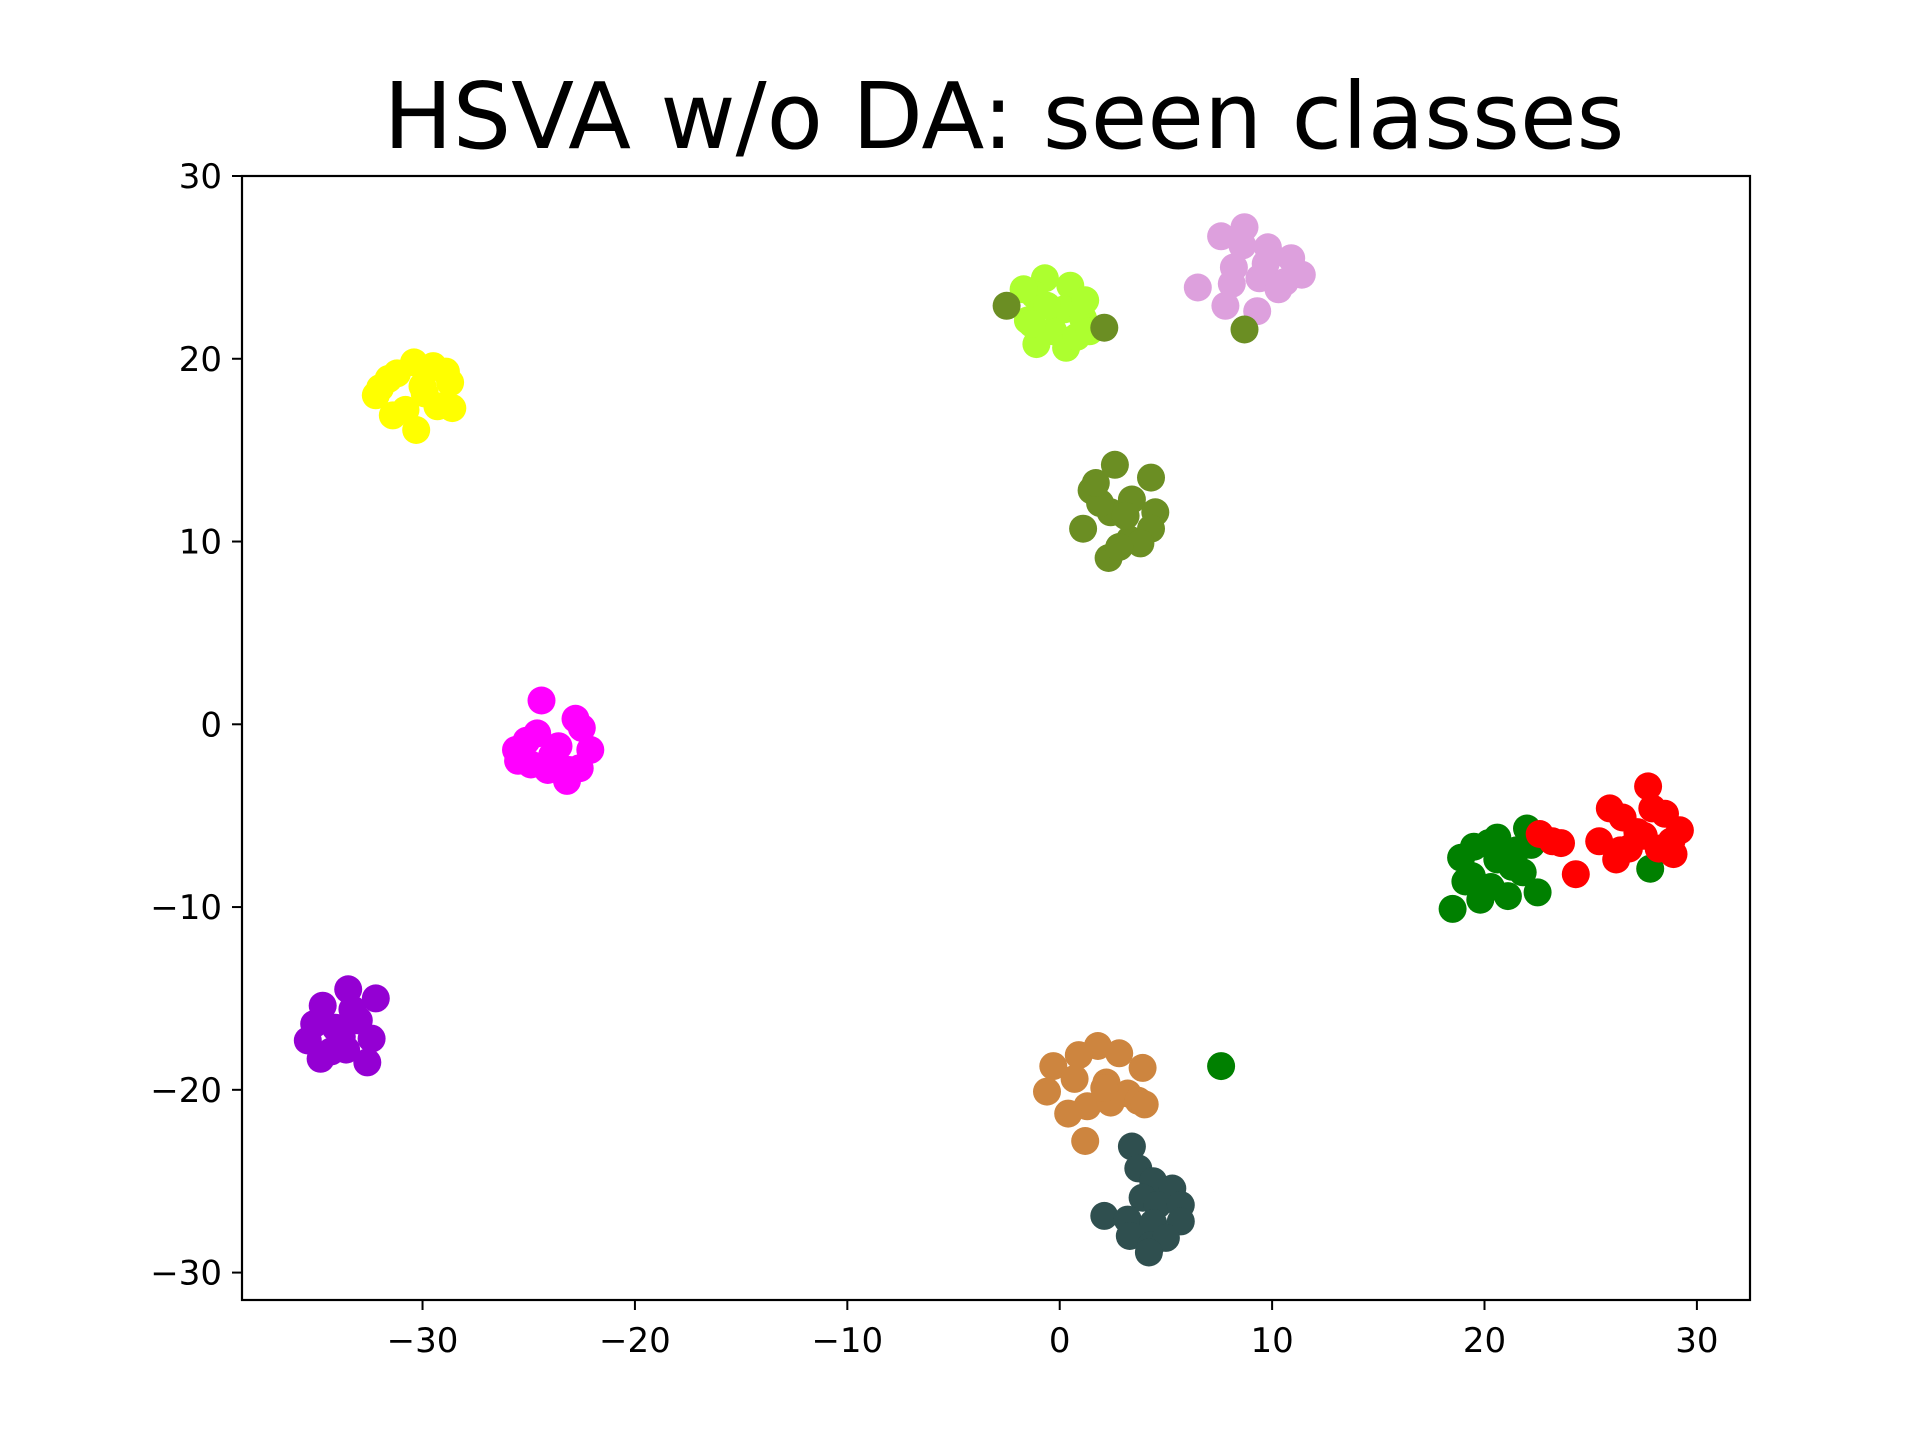  I want to click on x-tick-label: 0, so click(1060, 1341).